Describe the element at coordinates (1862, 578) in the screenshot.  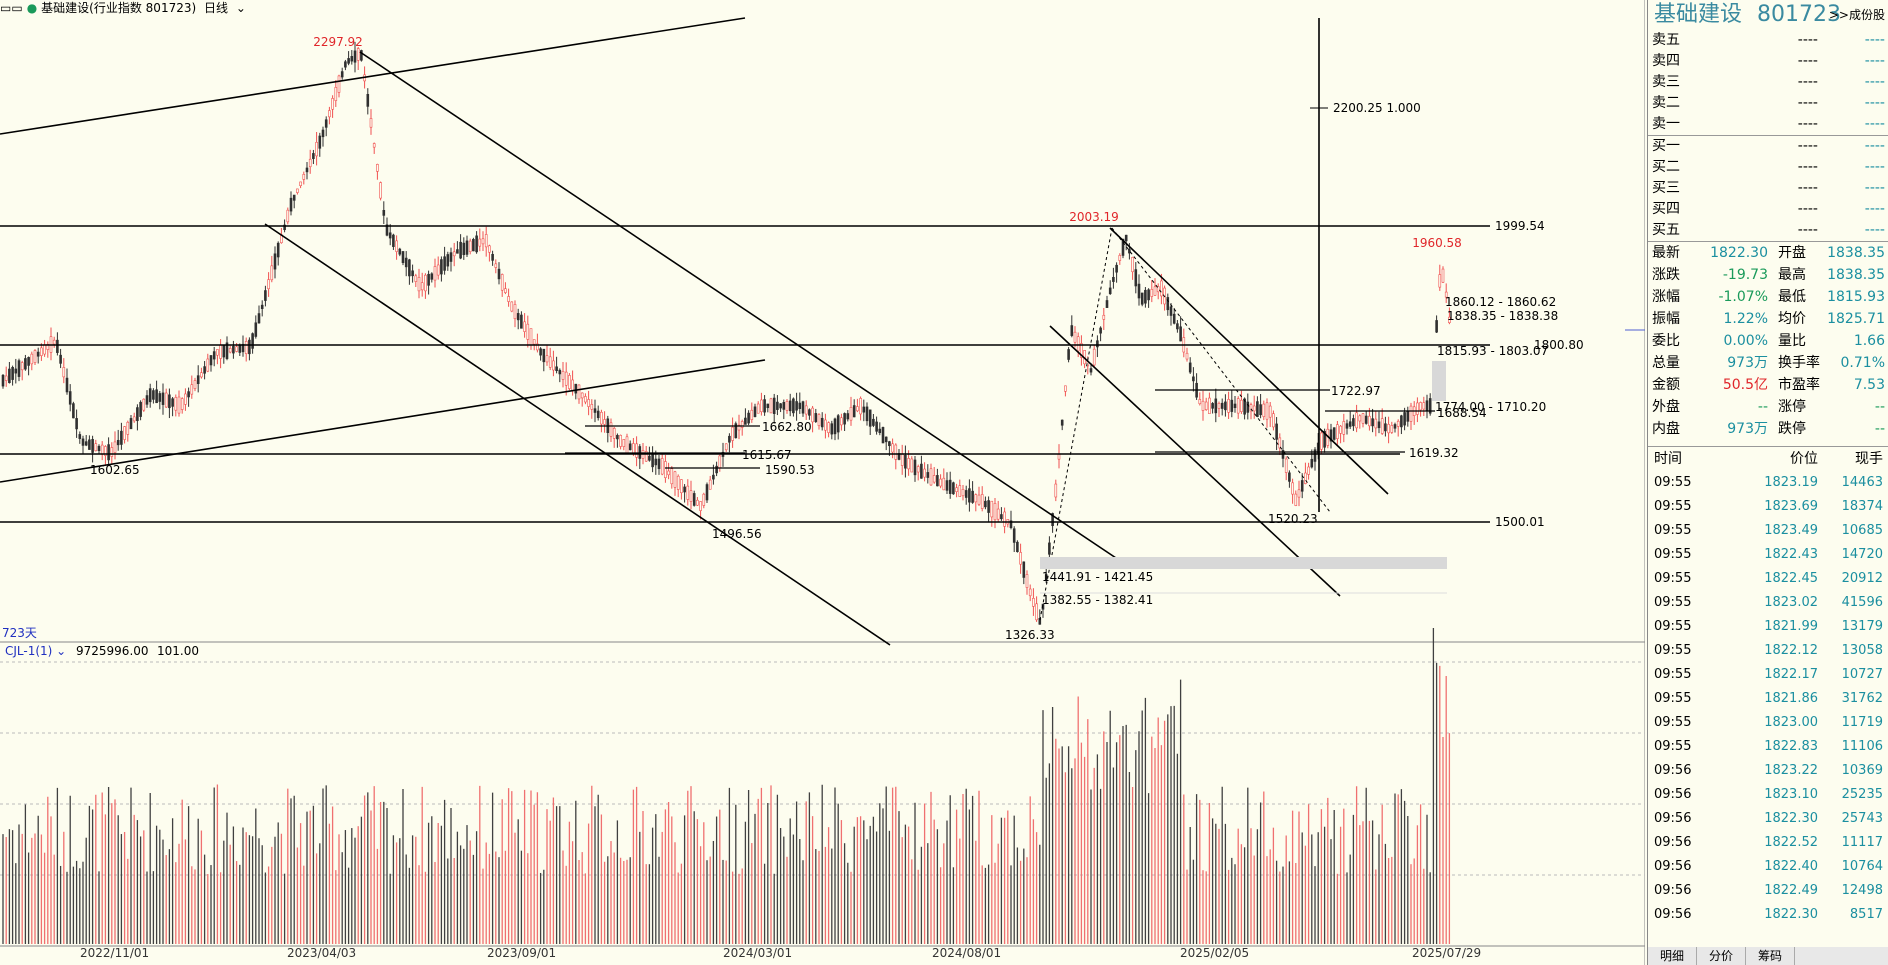
I see `tick-volume: 20912` at that location.